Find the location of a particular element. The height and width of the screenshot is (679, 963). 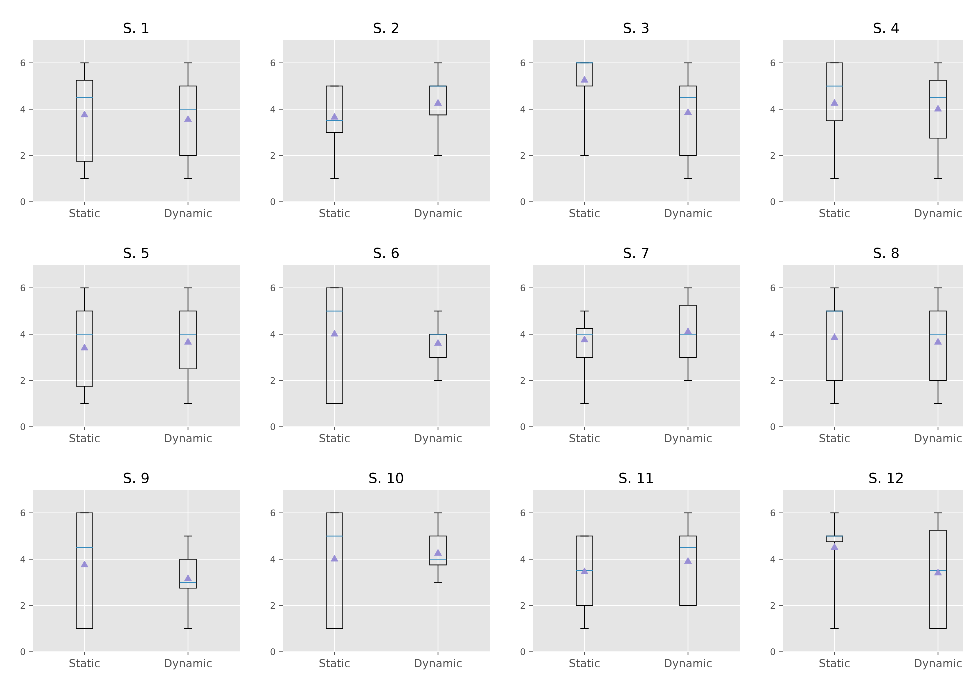

chart-title: S. 5 is located at coordinates (136, 253).